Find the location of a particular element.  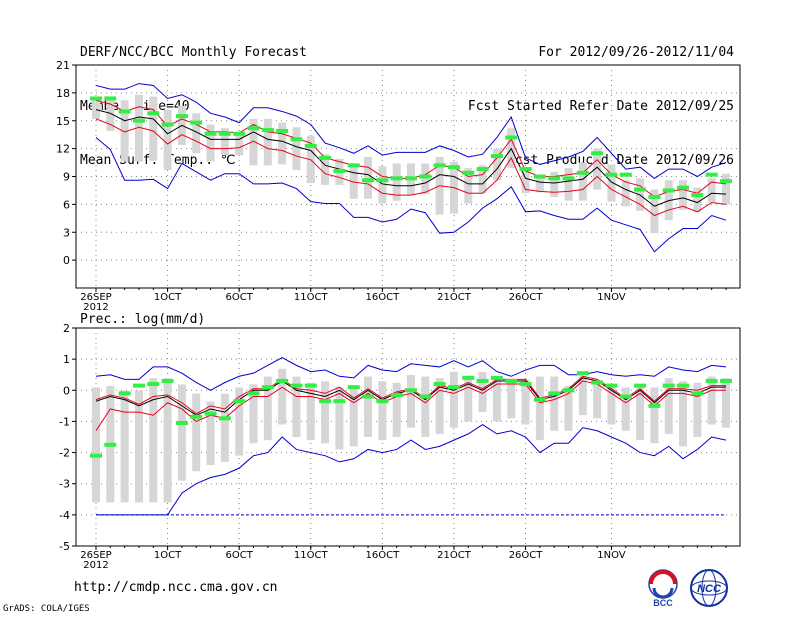

y-tick-label: 15 is located at coordinates (63, 121).